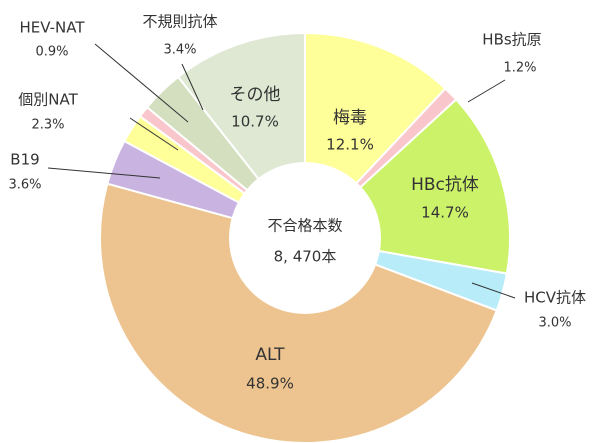 Image resolution: width=592 pixels, height=443 pixels. I want to click on value-label: 3.6%, so click(24, 185).